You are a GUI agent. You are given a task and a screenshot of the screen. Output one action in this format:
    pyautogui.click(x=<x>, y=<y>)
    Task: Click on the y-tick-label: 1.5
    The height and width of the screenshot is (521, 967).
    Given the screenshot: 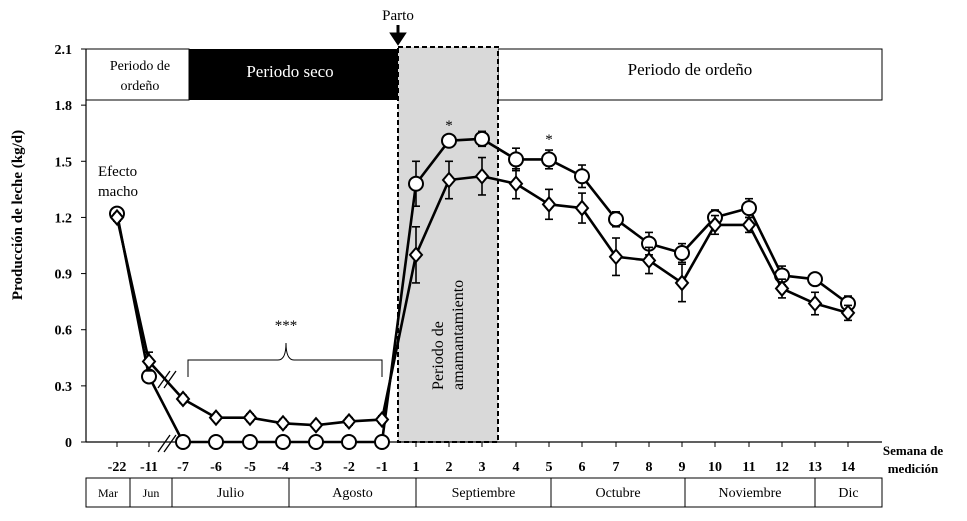 What is the action you would take?
    pyautogui.click(x=64, y=162)
    